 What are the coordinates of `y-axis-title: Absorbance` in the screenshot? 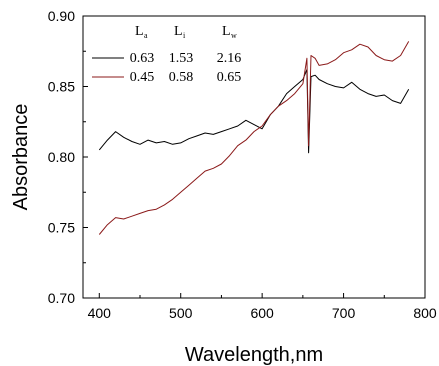 It's located at (21, 157).